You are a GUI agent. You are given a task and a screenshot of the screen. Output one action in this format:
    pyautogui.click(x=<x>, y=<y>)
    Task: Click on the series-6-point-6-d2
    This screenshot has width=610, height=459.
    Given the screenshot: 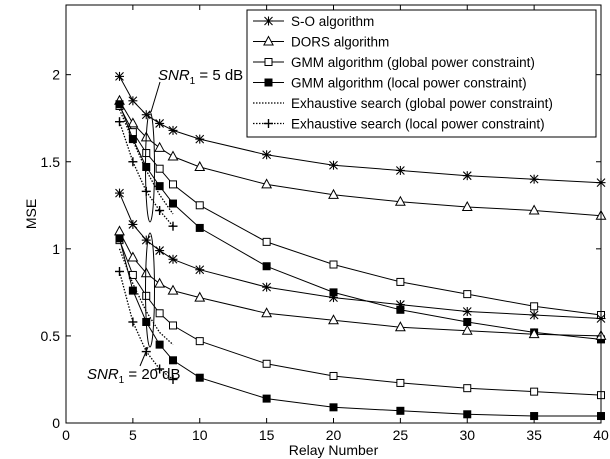 What is the action you would take?
    pyautogui.click(x=267, y=287)
    